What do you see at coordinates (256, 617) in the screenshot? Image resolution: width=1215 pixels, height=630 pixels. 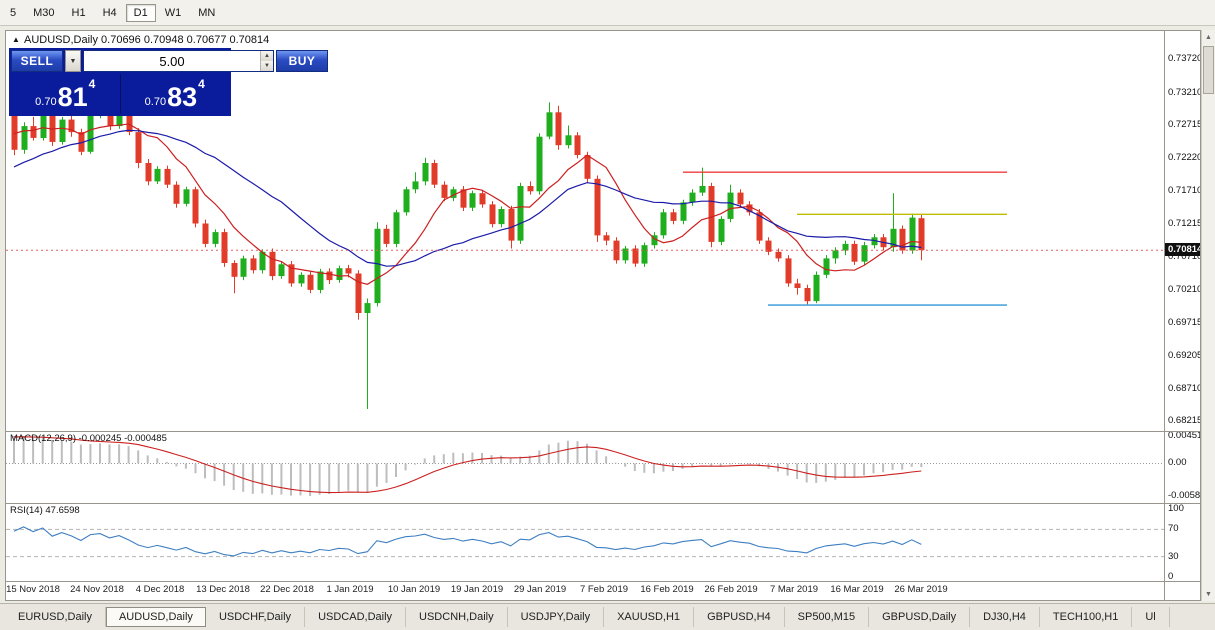 I see `chart-tab-usdchf-daily: USDCHF,Daily` at bounding box center [256, 617].